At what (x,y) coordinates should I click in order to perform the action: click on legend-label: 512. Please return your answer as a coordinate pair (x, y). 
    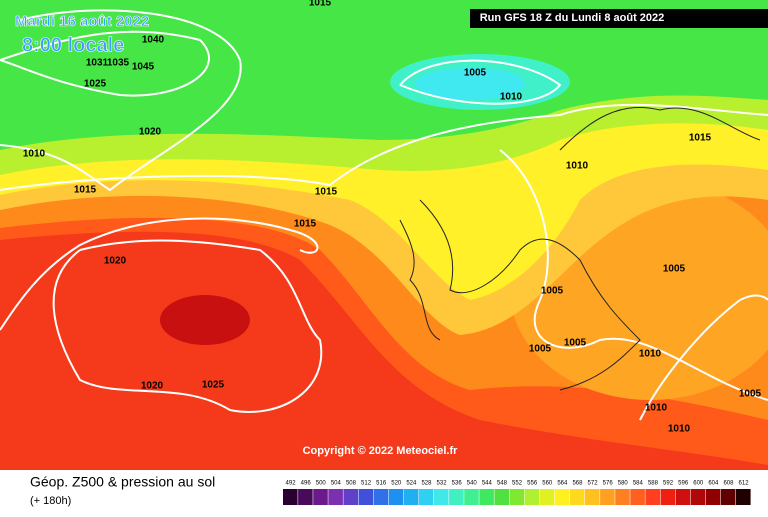
    Looking at the image, I should click on (366, 484).